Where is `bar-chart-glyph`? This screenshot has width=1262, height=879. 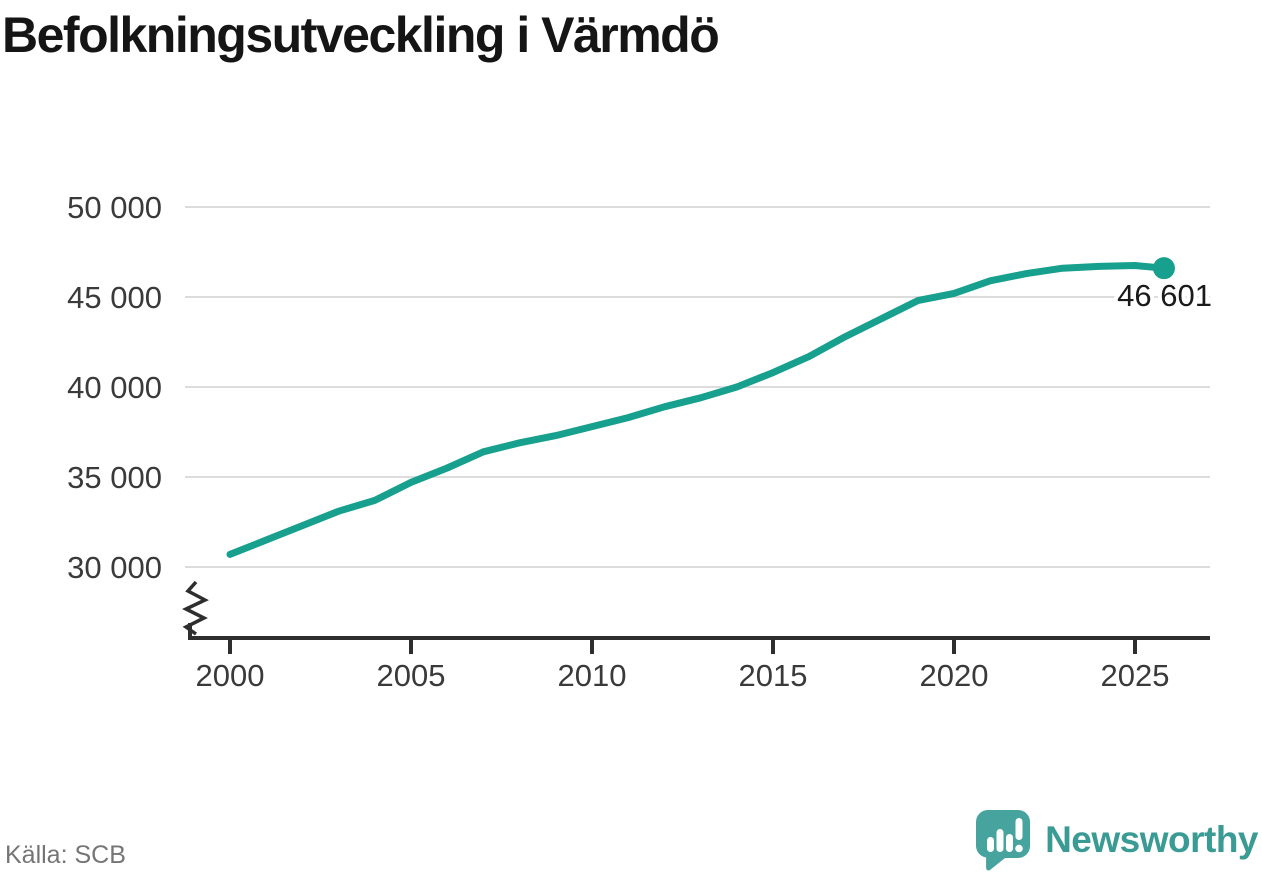
bar-chart-glyph is located at coordinates (1005, 835).